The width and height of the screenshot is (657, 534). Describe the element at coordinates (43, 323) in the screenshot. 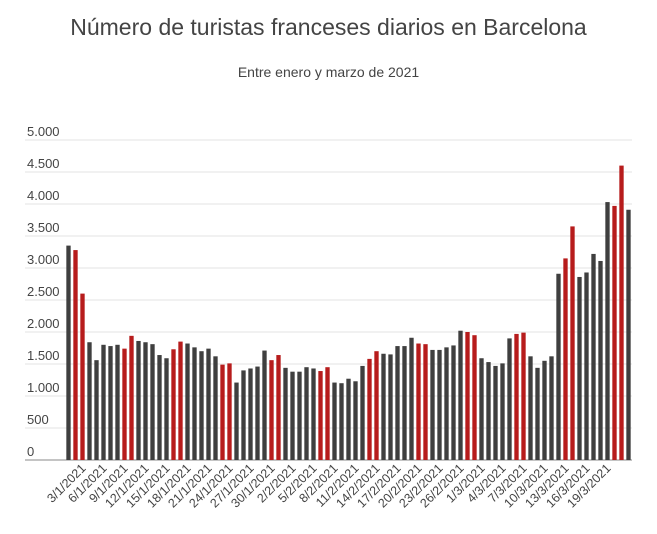

I see `y-tick-label: 2.000` at that location.